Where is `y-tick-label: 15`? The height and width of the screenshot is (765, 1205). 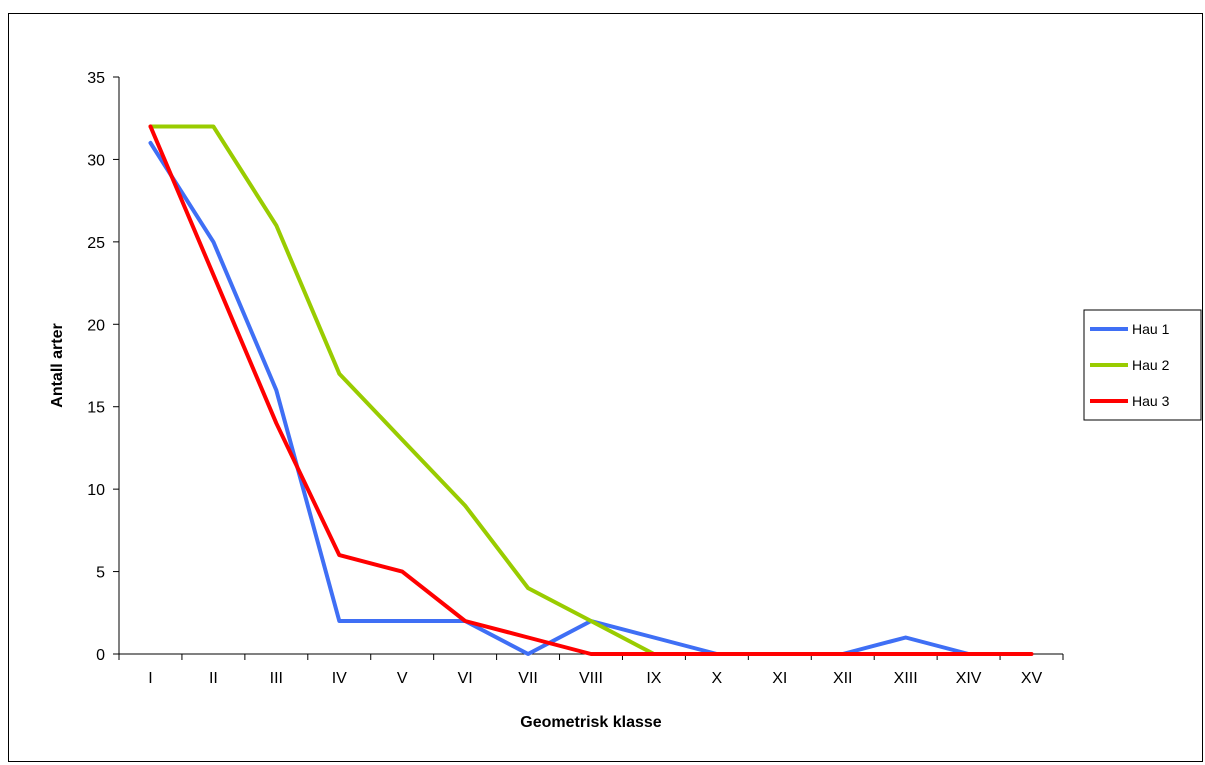
y-tick-label: 15 is located at coordinates (96, 408).